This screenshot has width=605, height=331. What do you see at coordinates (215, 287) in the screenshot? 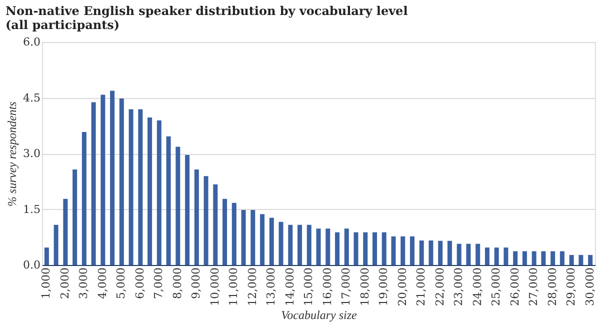
I see `x-tick-label: 10,000` at bounding box center [215, 287].